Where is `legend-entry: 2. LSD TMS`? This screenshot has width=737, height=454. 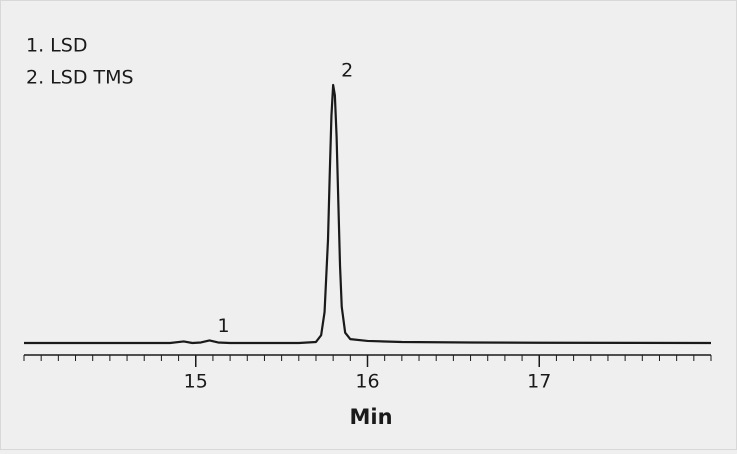 legend-entry: 2. LSD TMS is located at coordinates (80, 78).